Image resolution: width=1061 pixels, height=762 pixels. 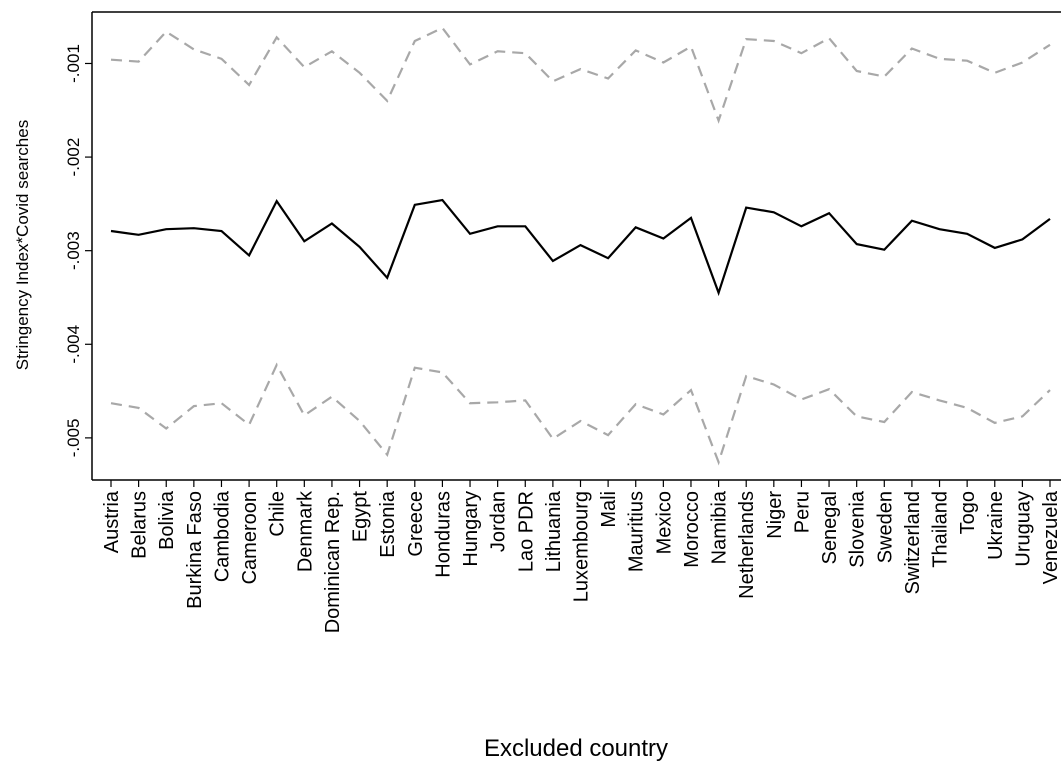 I want to click on y-axis: -.005 -.004 -.003 -.002 -.001, so click(x=78, y=246).